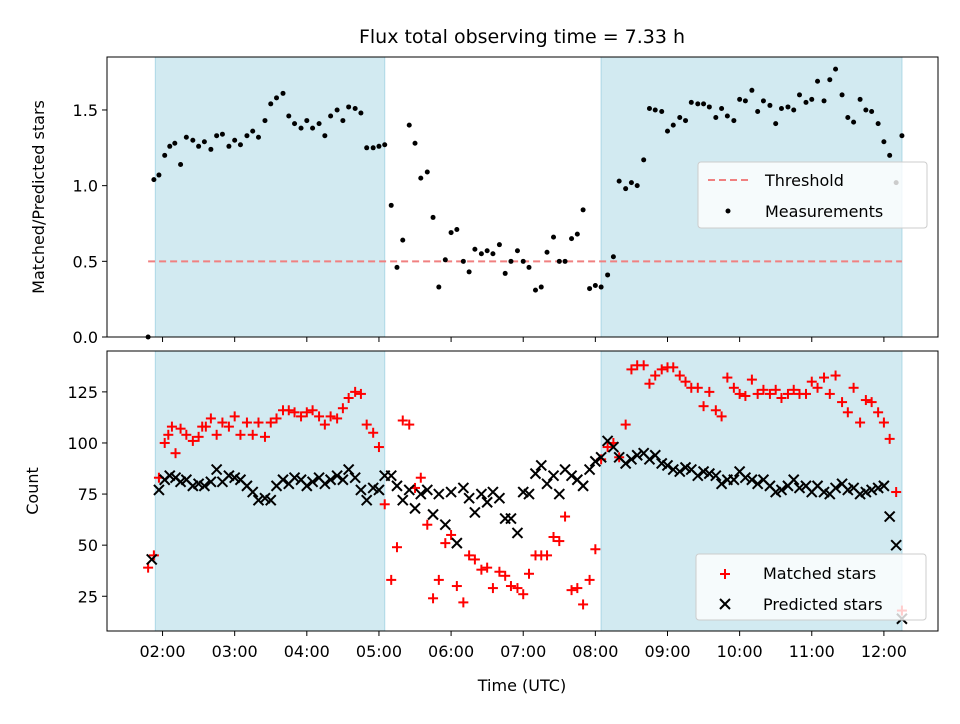 This screenshot has height=724, width=960. What do you see at coordinates (87, 494) in the screenshot?
I see `bottom-y-axis: 25 50 75 100 125` at bounding box center [87, 494].